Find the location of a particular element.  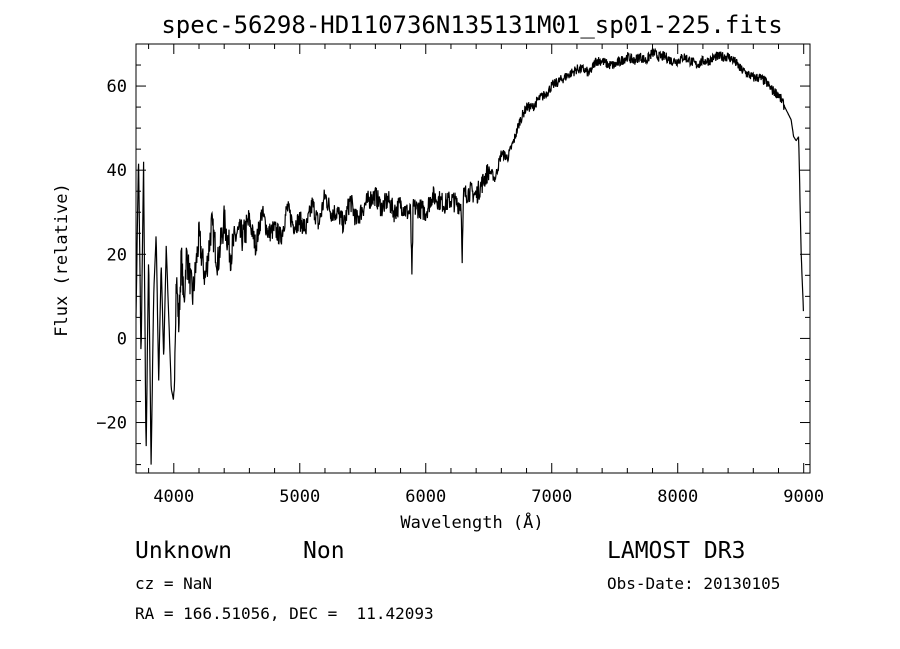

y-tick-label: 40 is located at coordinates (117, 171).